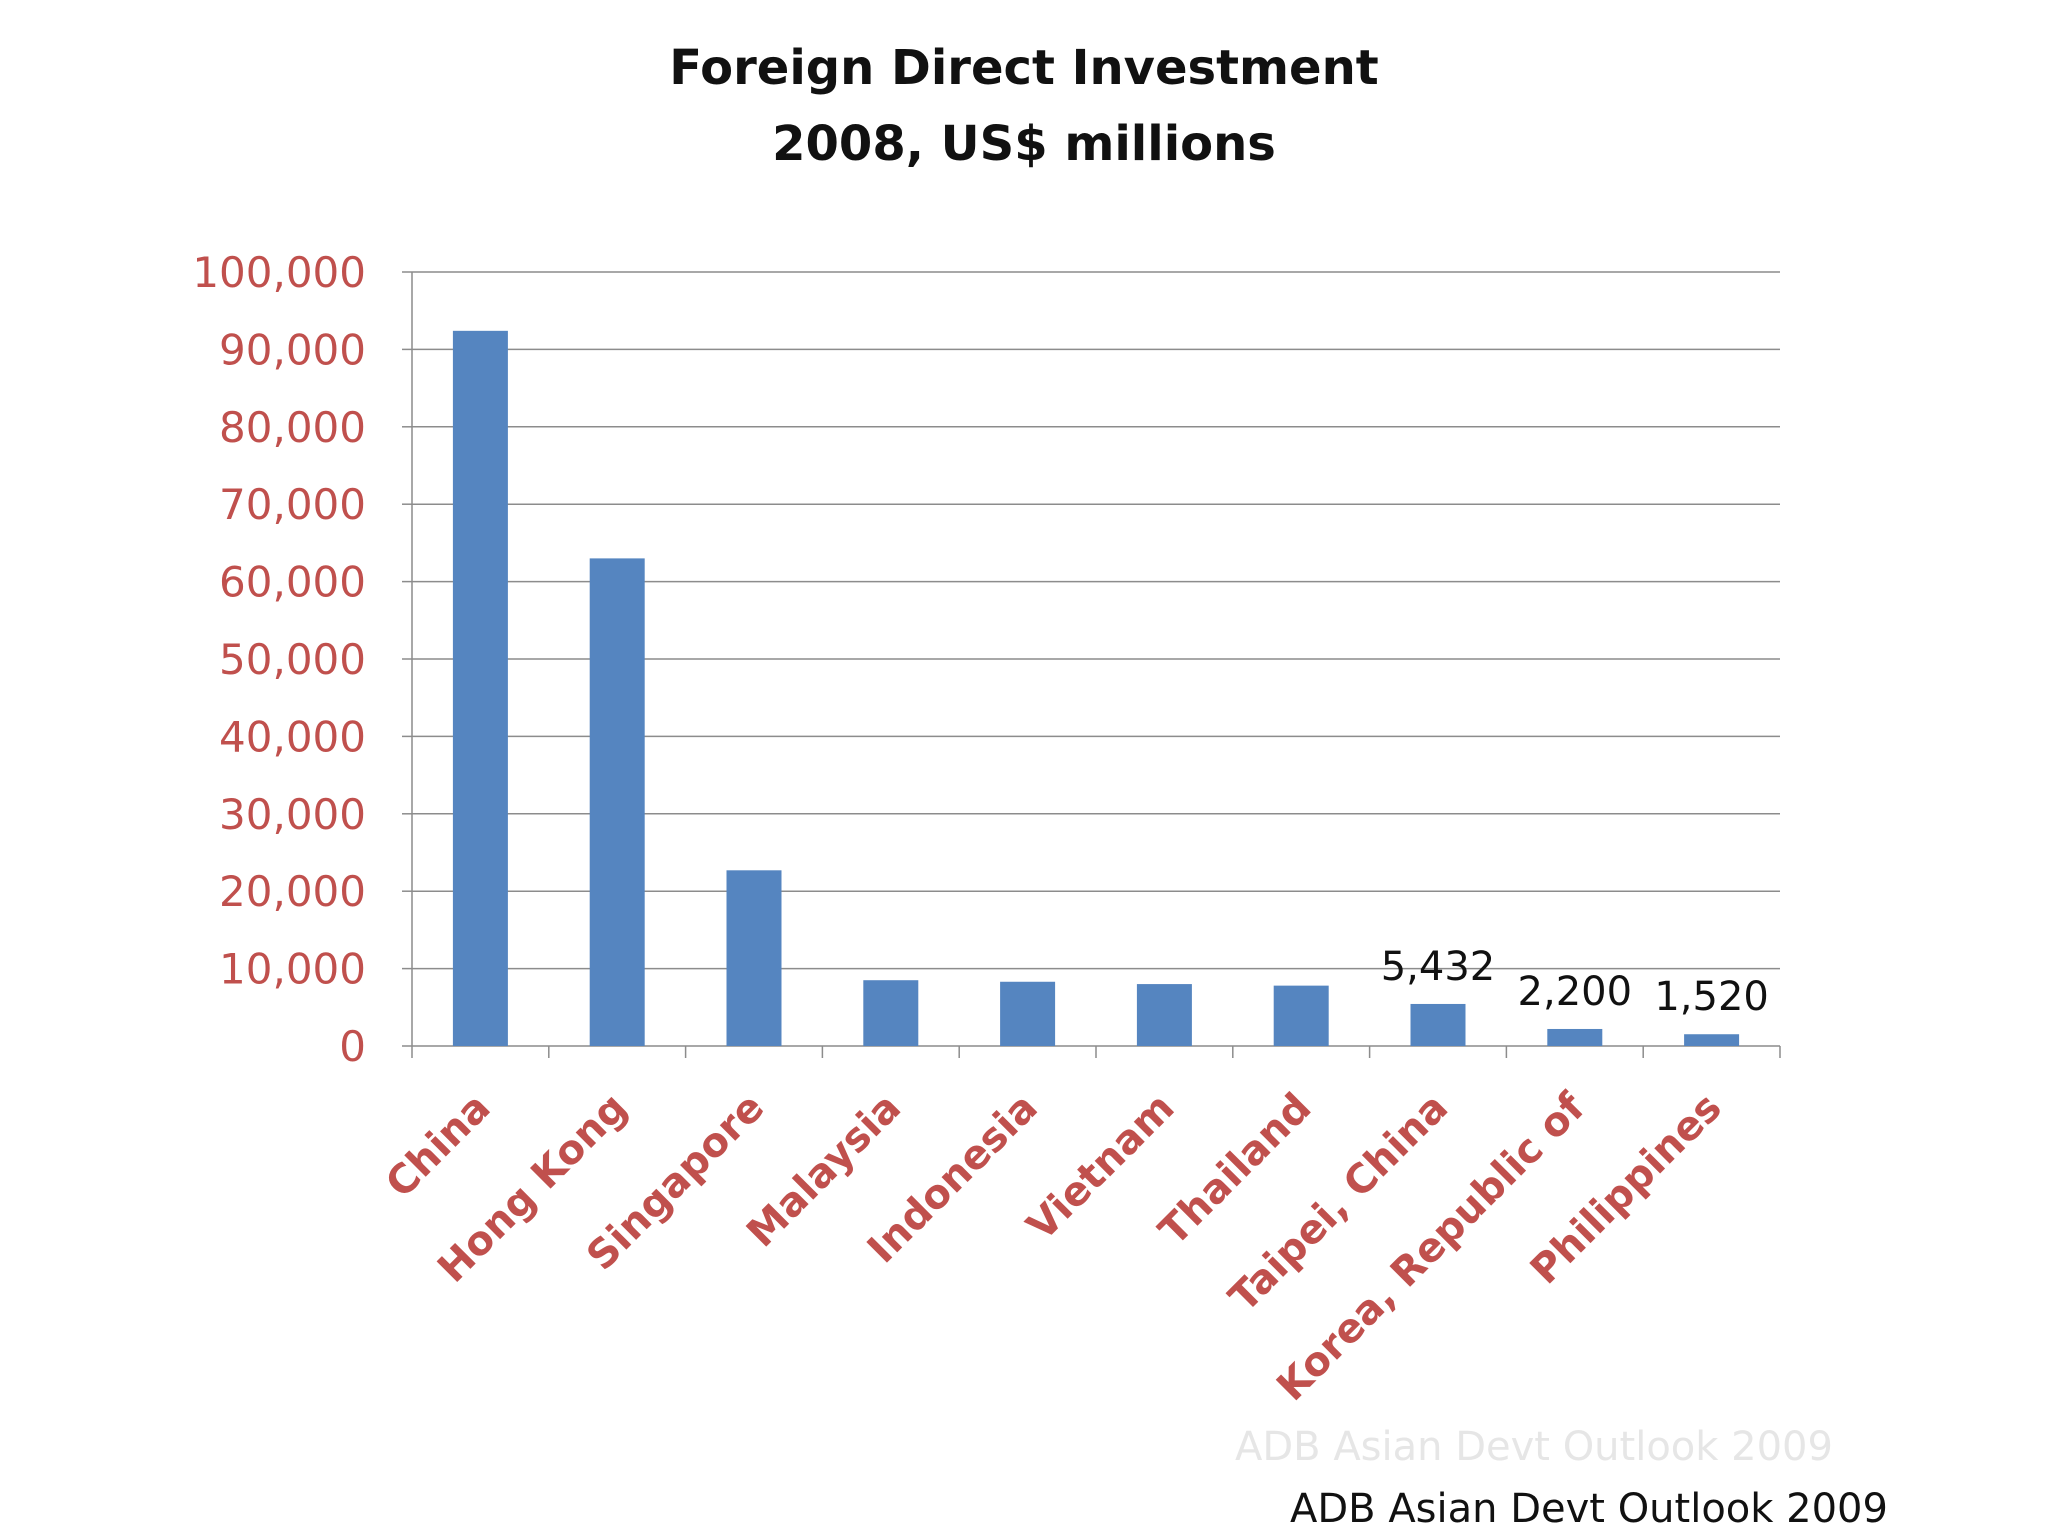 Image resolution: width=2048 pixels, height=1536 pixels. What do you see at coordinates (292, 969) in the screenshot?
I see `y-tick-label: 10,000` at bounding box center [292, 969].